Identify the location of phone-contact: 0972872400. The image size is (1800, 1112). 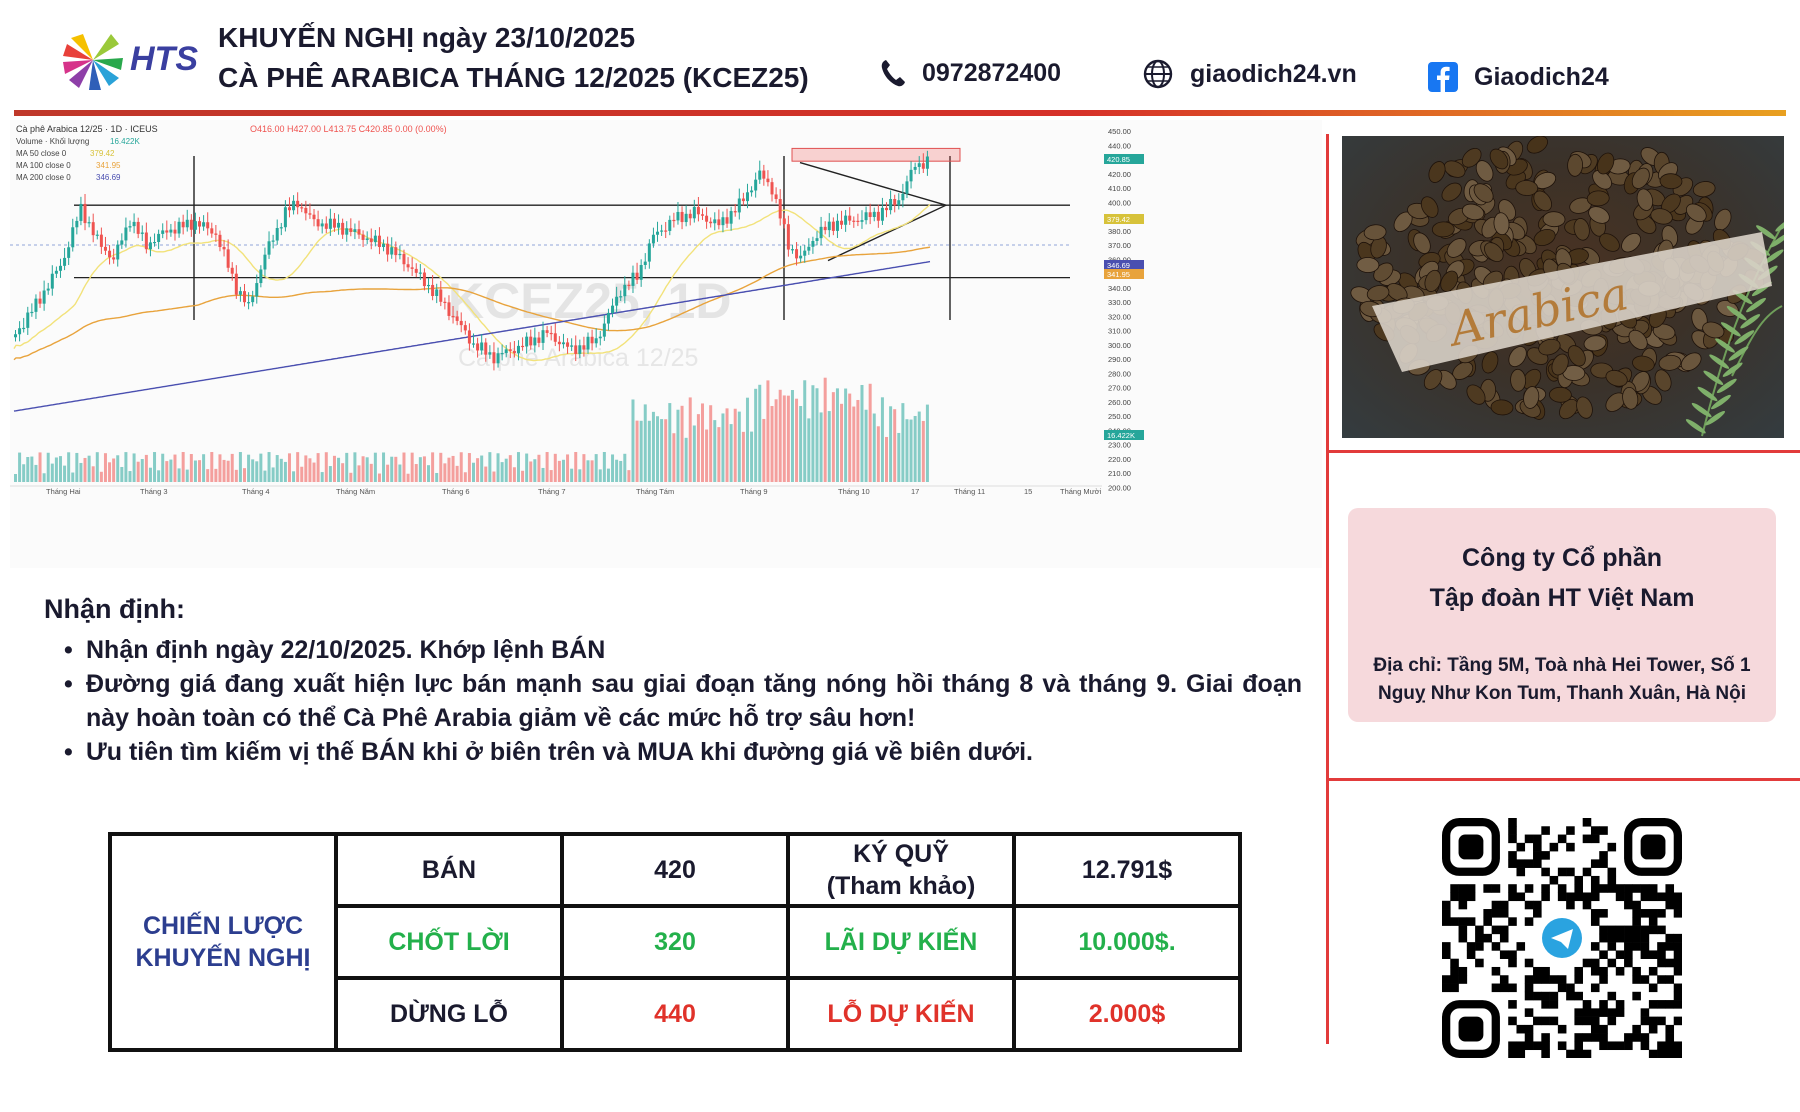
(970, 73).